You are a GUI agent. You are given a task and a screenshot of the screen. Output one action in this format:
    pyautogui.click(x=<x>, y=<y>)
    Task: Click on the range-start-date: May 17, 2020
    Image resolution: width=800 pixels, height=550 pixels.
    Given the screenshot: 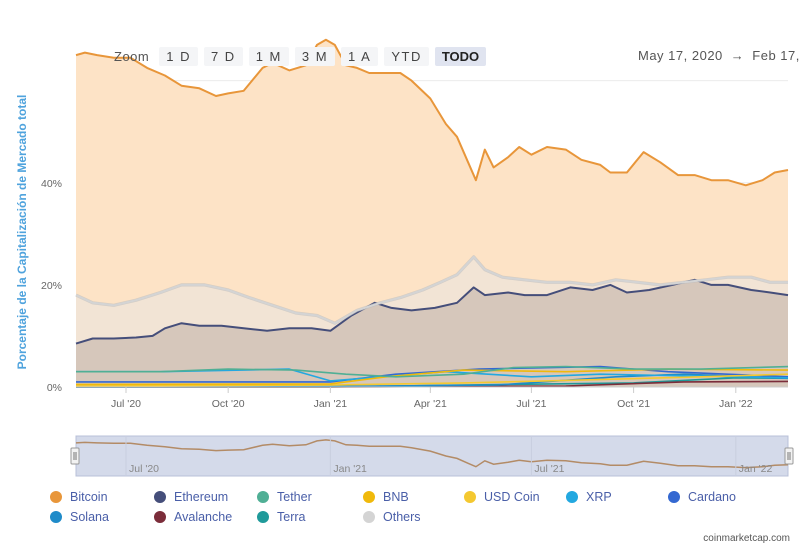 What is the action you would take?
    pyautogui.click(x=680, y=55)
    